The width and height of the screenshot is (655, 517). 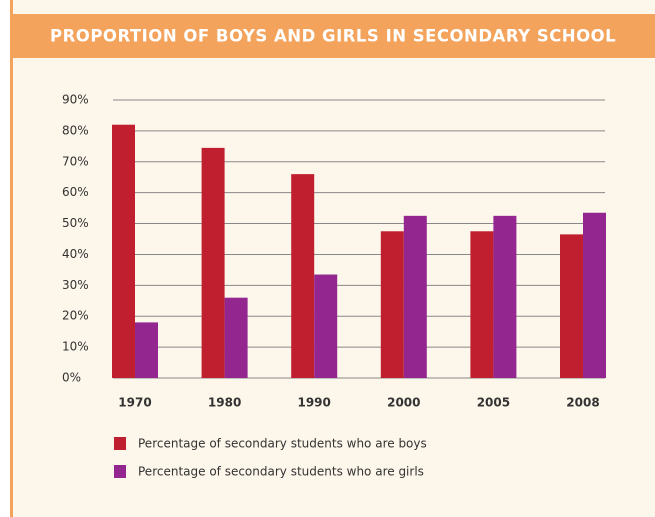 I want to click on y-tick-label: 10%, so click(x=75, y=347).